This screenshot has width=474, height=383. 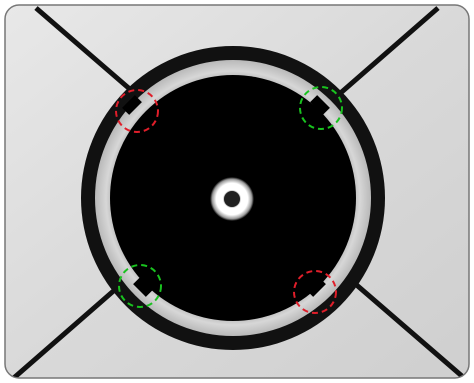 What do you see at coordinates (316, 287) in the screenshot?
I see `notch-bottom-right` at bounding box center [316, 287].